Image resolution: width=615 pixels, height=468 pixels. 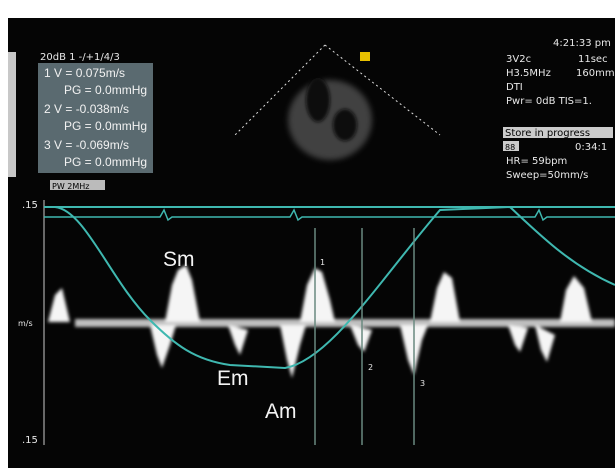 I want to click on duration: 11sec, so click(x=593, y=59).